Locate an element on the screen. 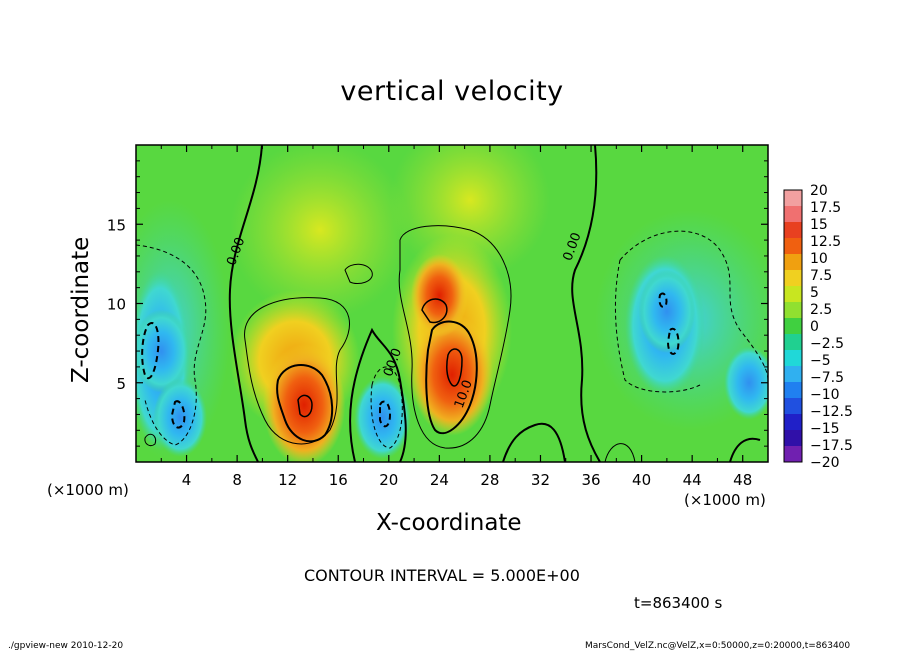 The width and height of the screenshot is (904, 654). colorbar-frame is located at coordinates (793, 326).